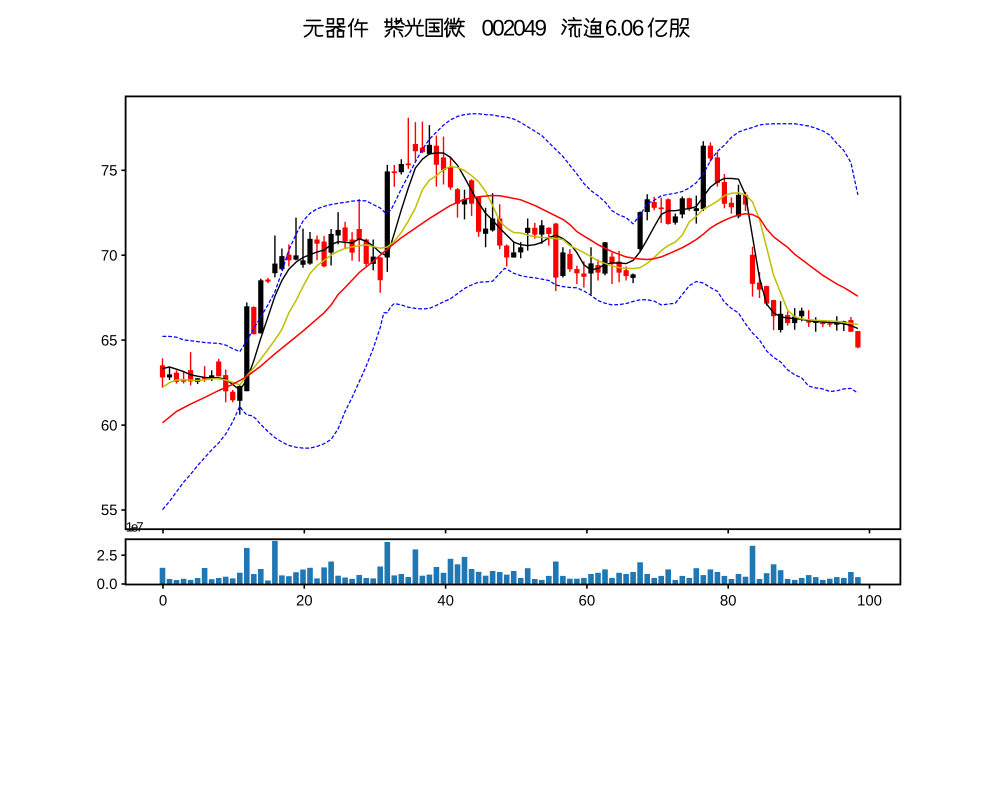 This screenshot has height=800, width=1000. I want to click on svg-text: 20, so click(304, 601).